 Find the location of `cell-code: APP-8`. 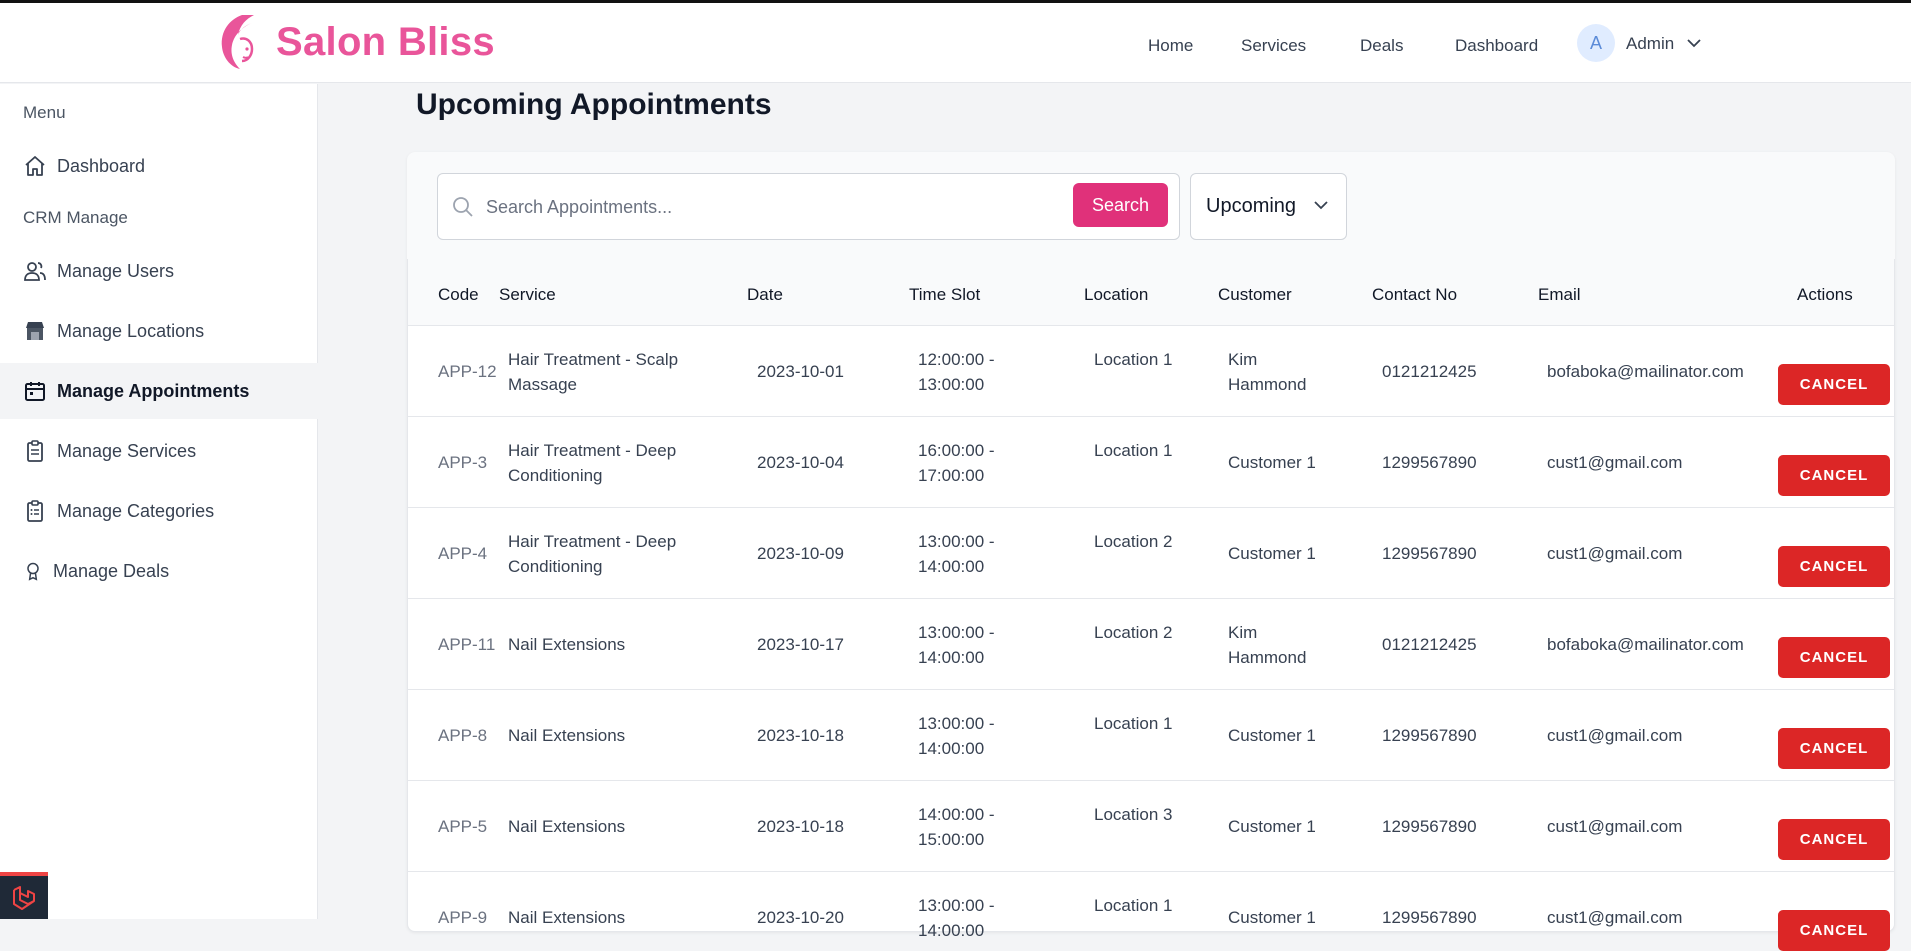

cell-code: APP-8 is located at coordinates (463, 735).